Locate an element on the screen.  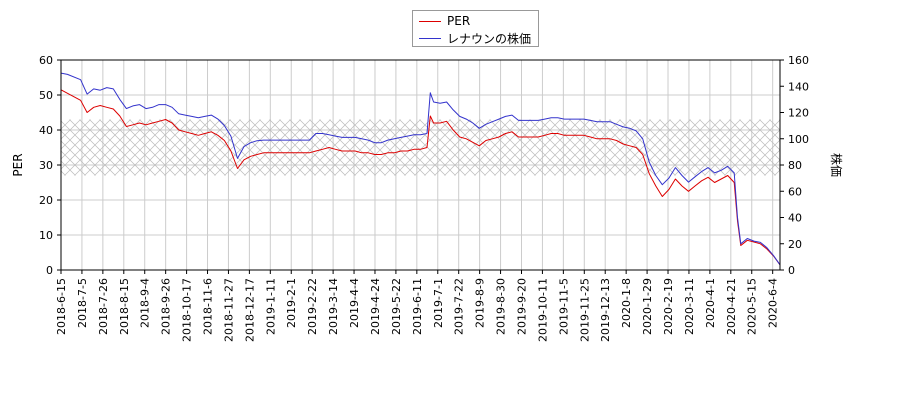
left-y-axis-label: PER is located at coordinates (18, 164).